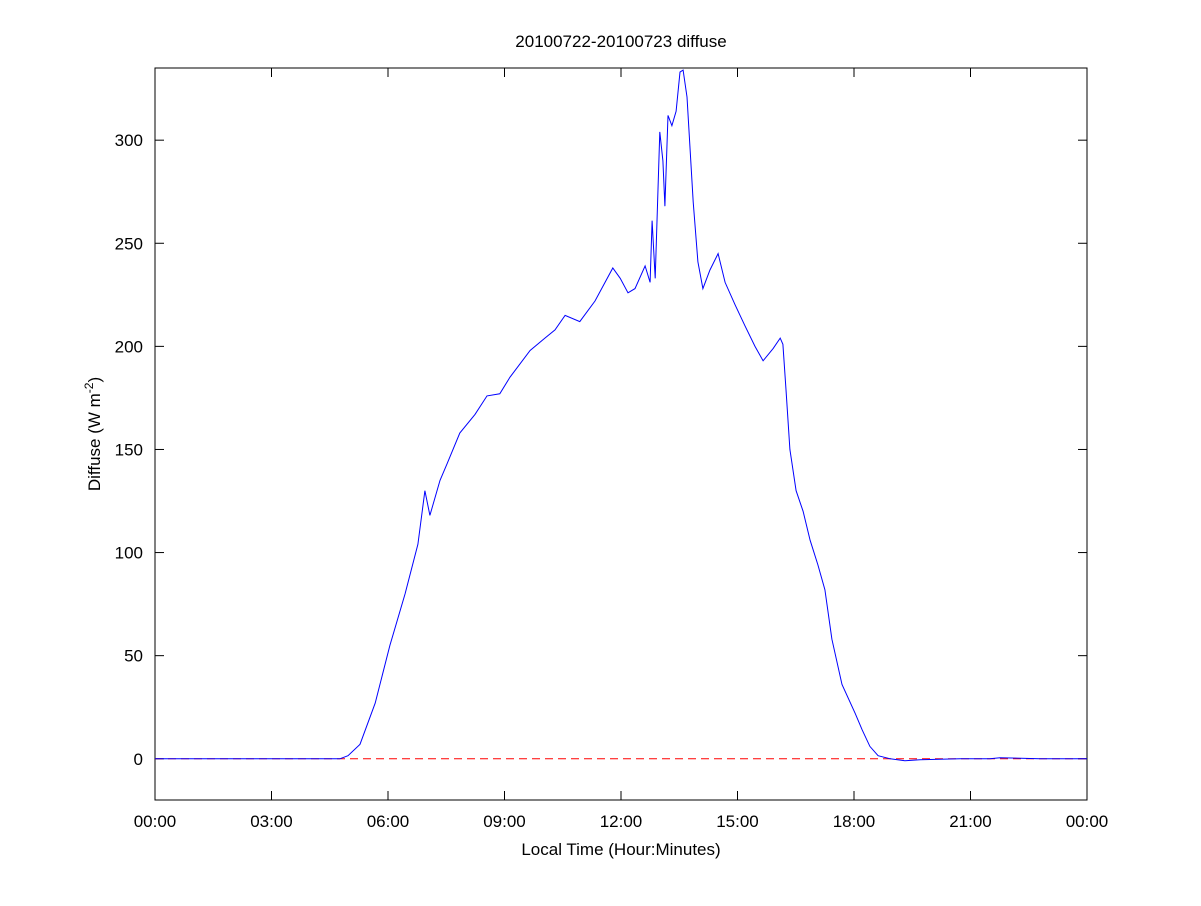 The height and width of the screenshot is (906, 1201). What do you see at coordinates (854, 821) in the screenshot?
I see `x-tick-label: 18:00` at bounding box center [854, 821].